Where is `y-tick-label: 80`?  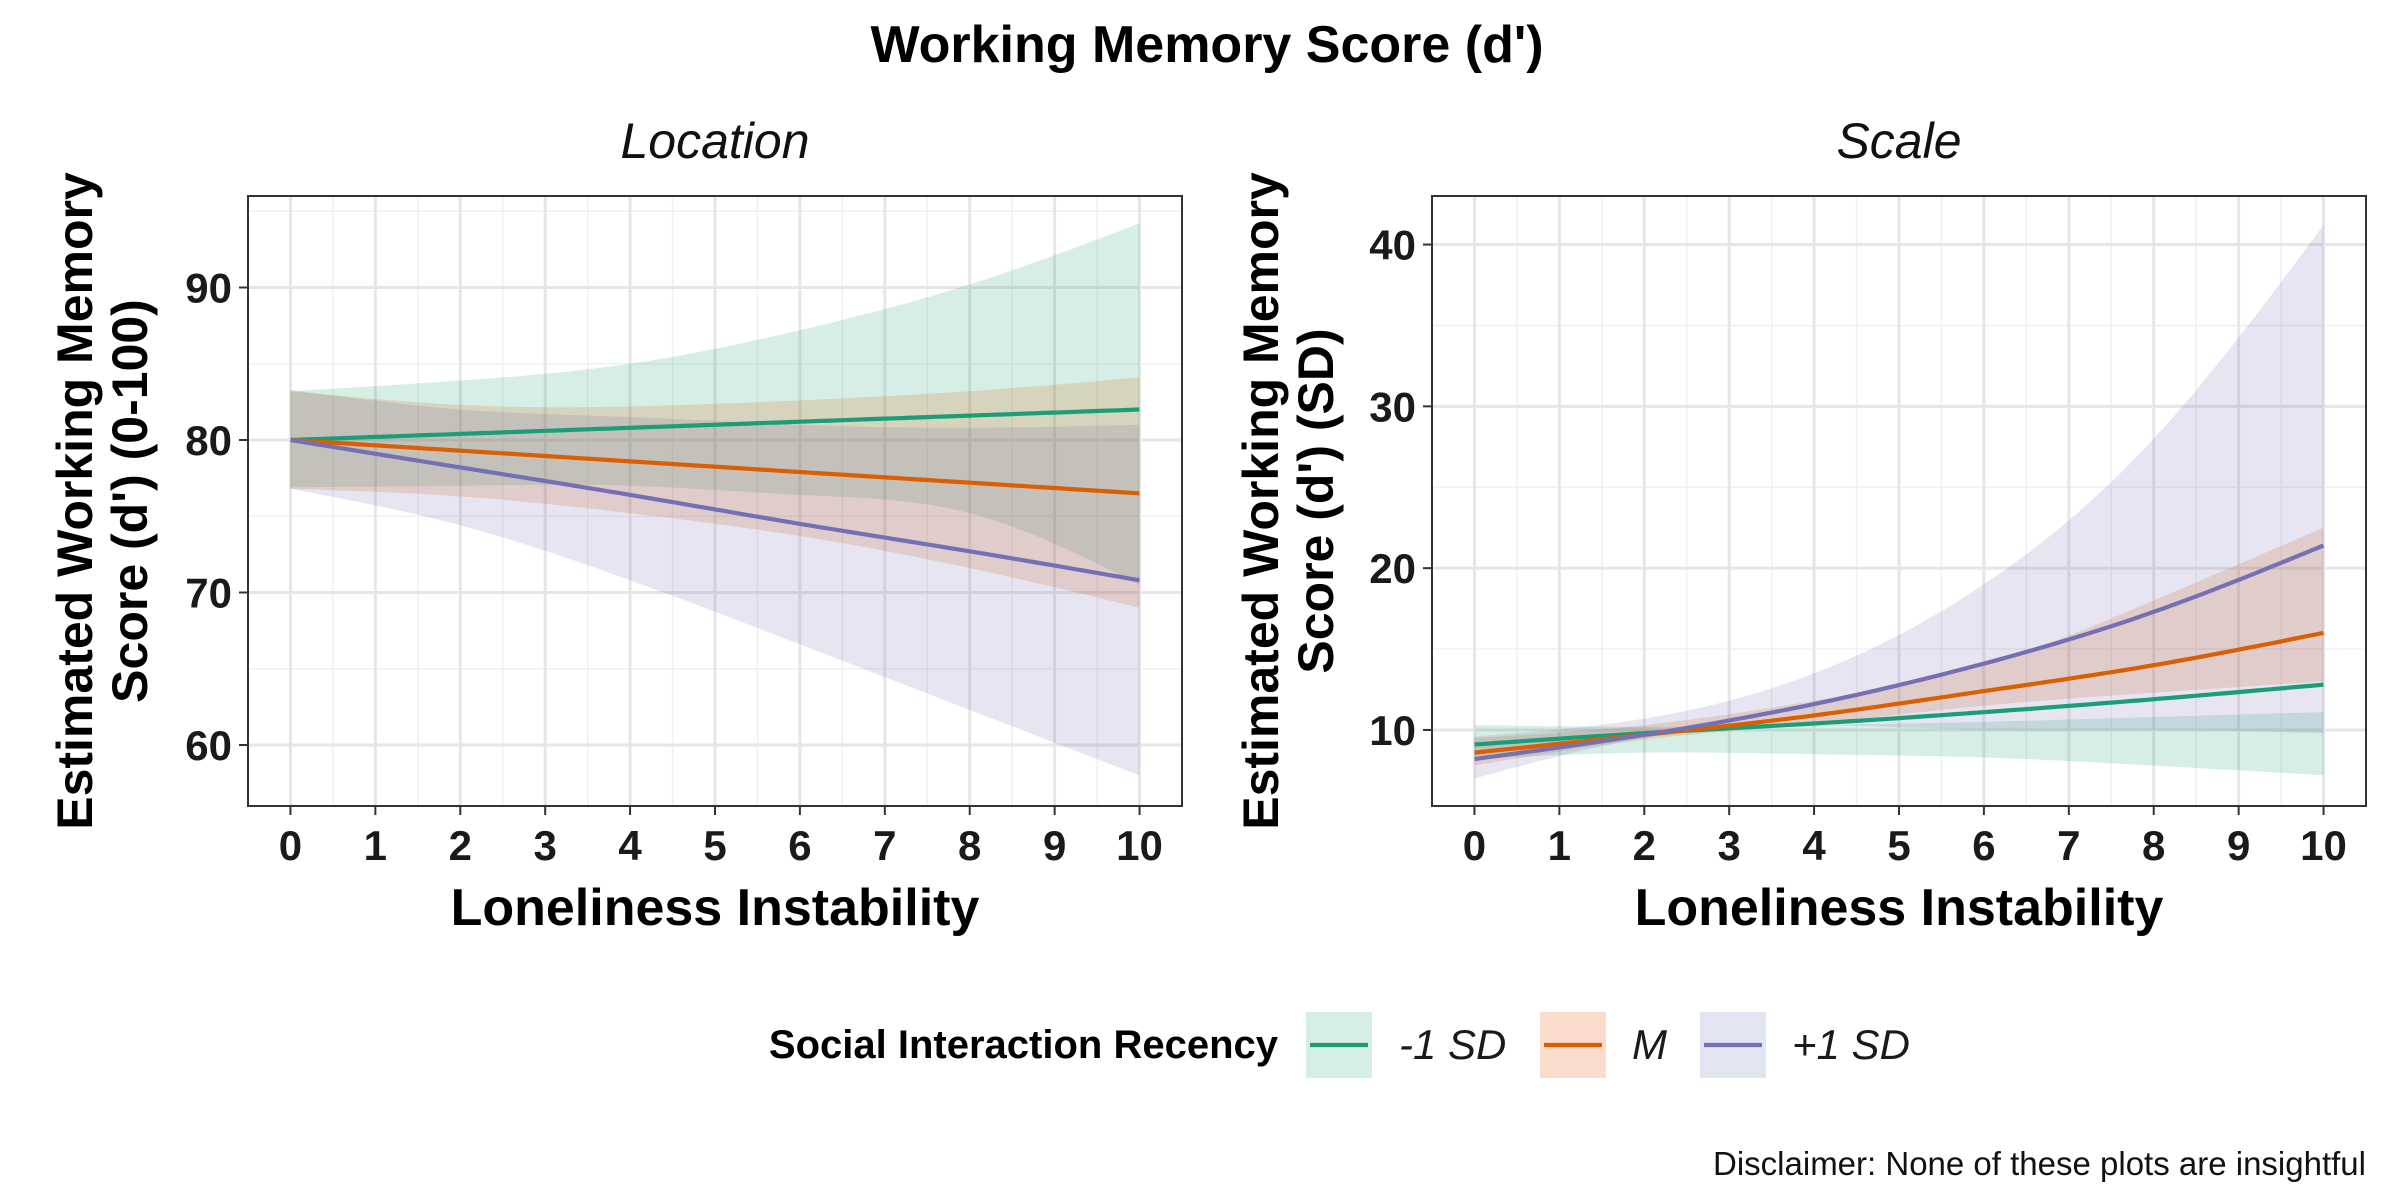
y-tick-label: 80 is located at coordinates (208, 440).